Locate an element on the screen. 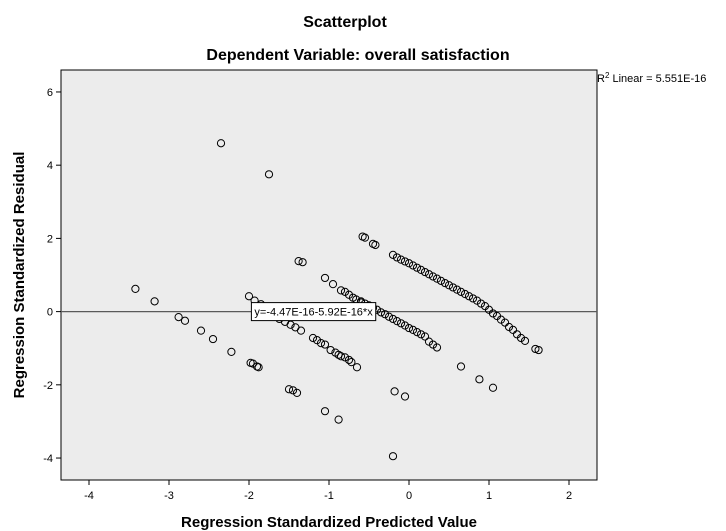  y-axis-title: Regression Standardized Residual is located at coordinates (19, 275).